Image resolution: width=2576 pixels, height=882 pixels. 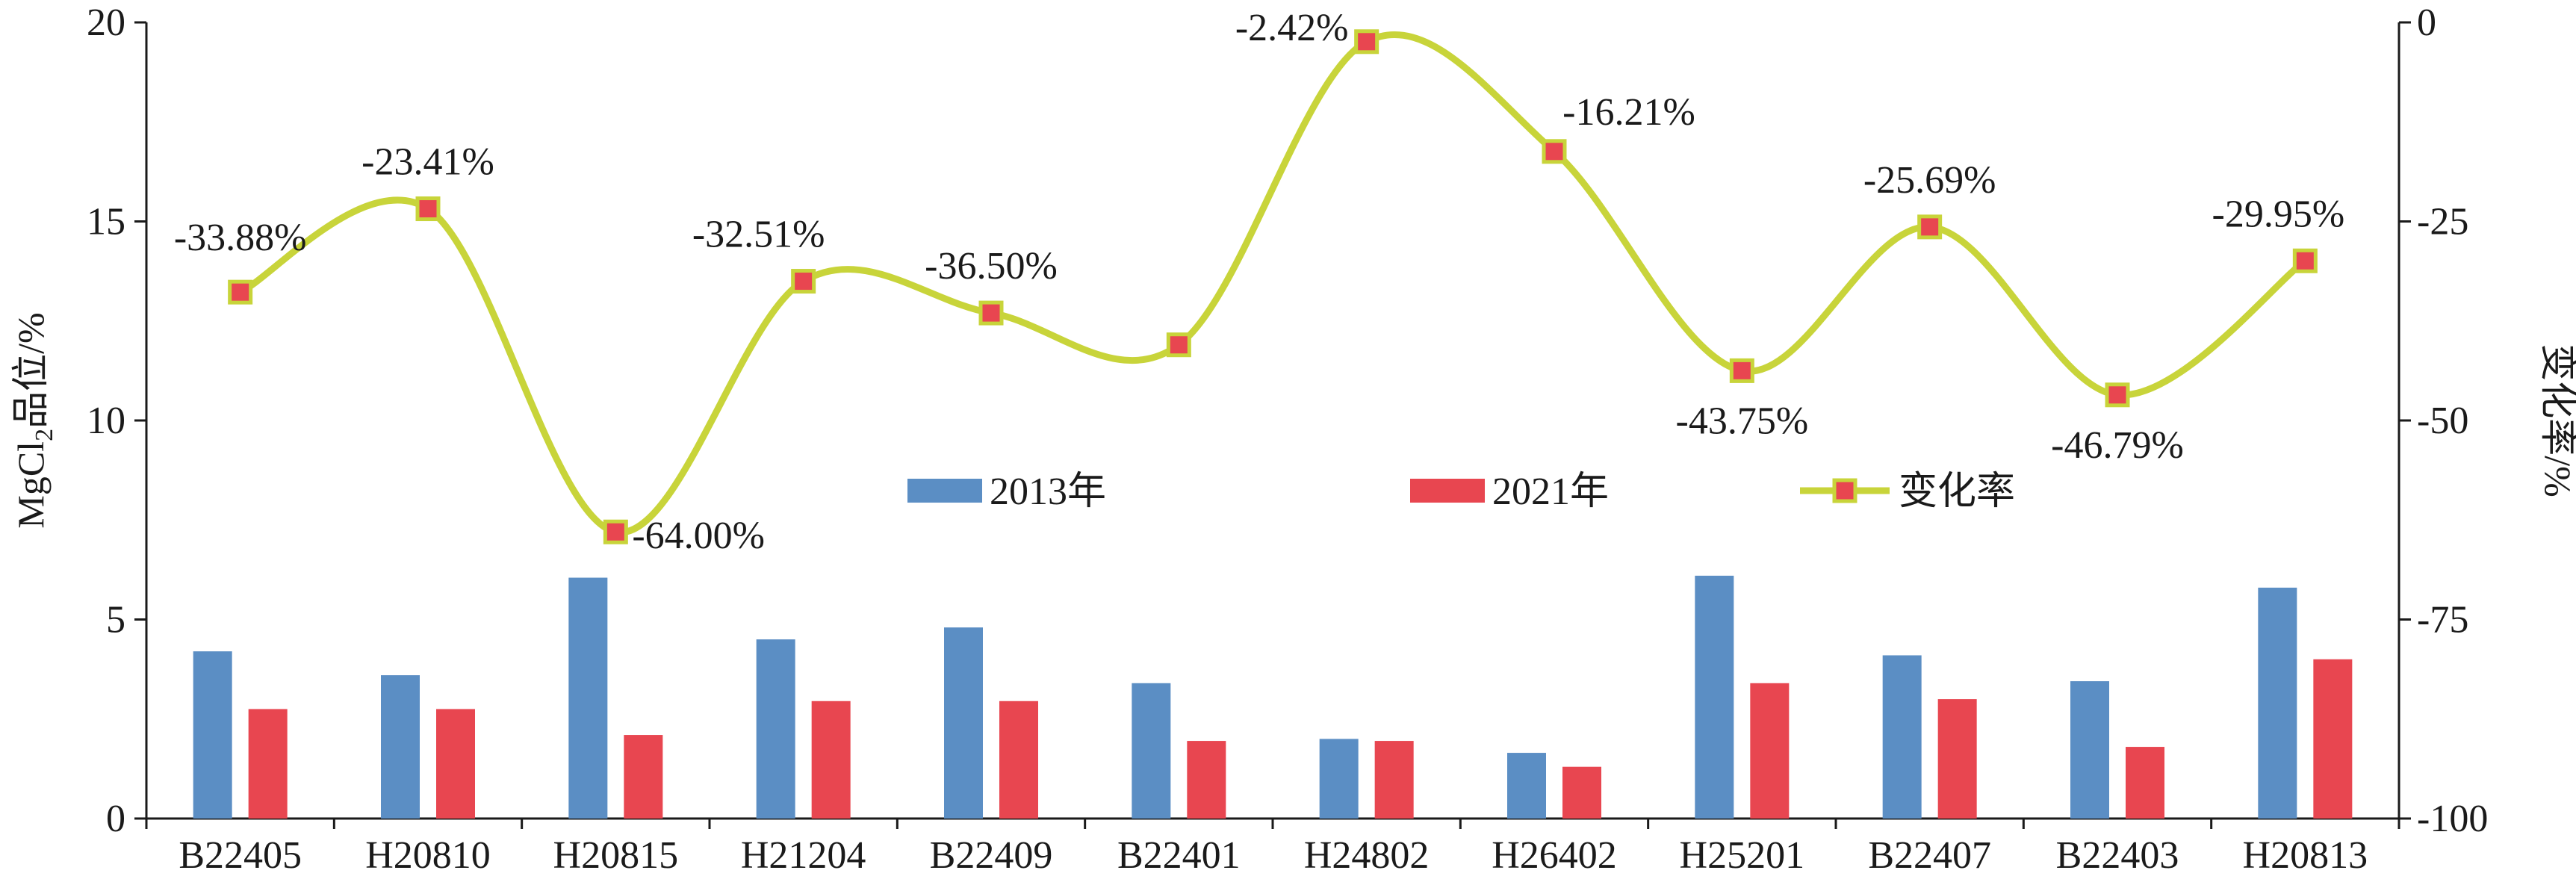 I want to click on rate-data-label: -33.88%, so click(x=241, y=238).